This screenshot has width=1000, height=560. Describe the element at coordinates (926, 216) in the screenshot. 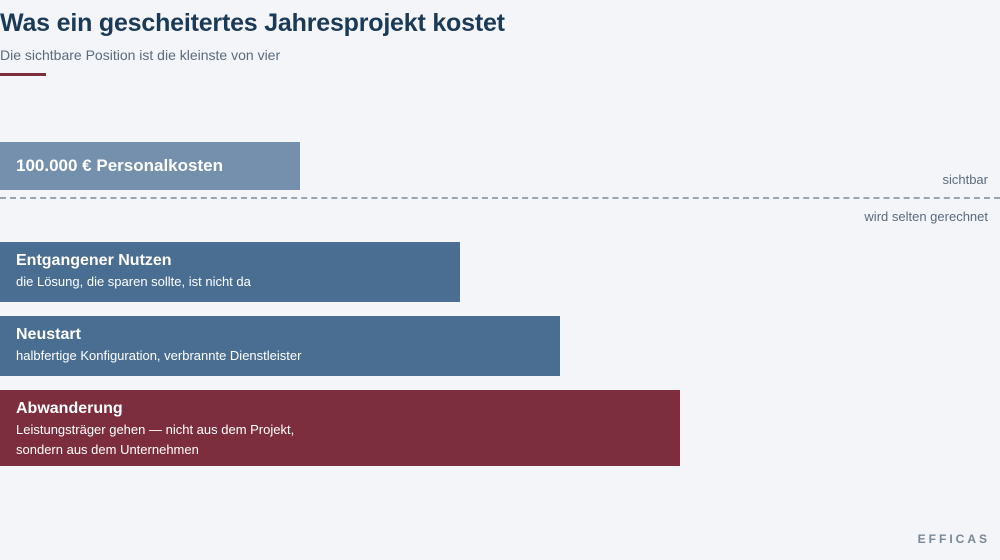

I see `label-selten-gerechnet: wird selten gerechnet` at that location.